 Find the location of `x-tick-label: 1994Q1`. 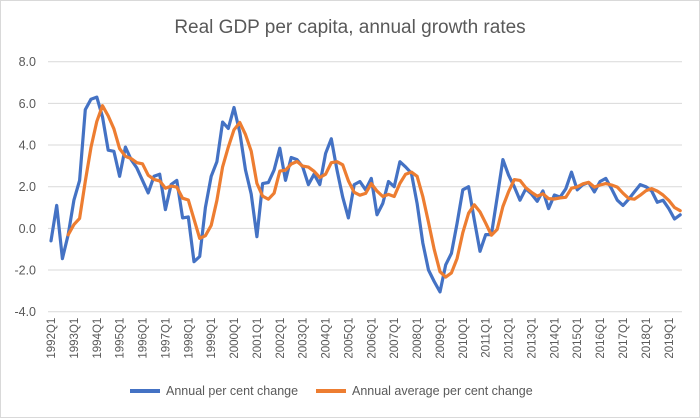

x-tick-label: 1994Q1 is located at coordinates (98, 338).